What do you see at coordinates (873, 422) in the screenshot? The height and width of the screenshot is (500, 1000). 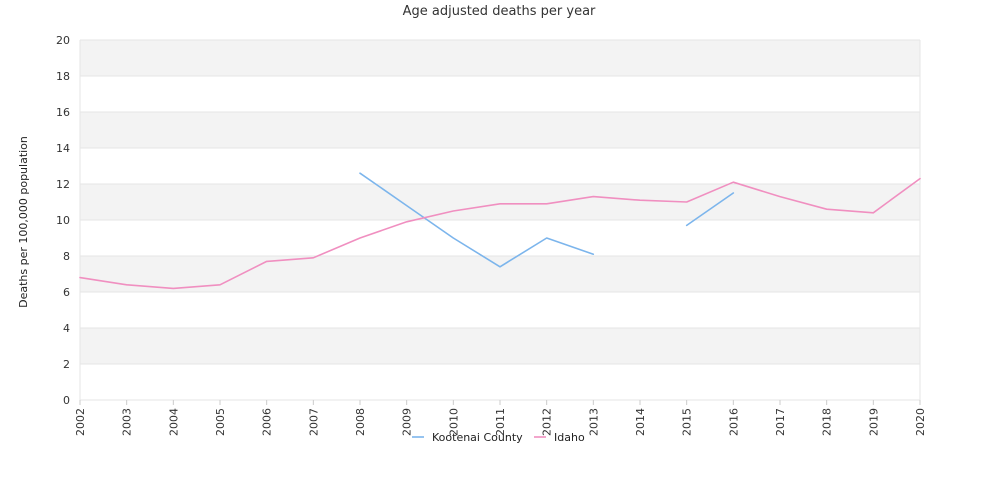 I see `x-tick-label: 2019` at bounding box center [873, 422].